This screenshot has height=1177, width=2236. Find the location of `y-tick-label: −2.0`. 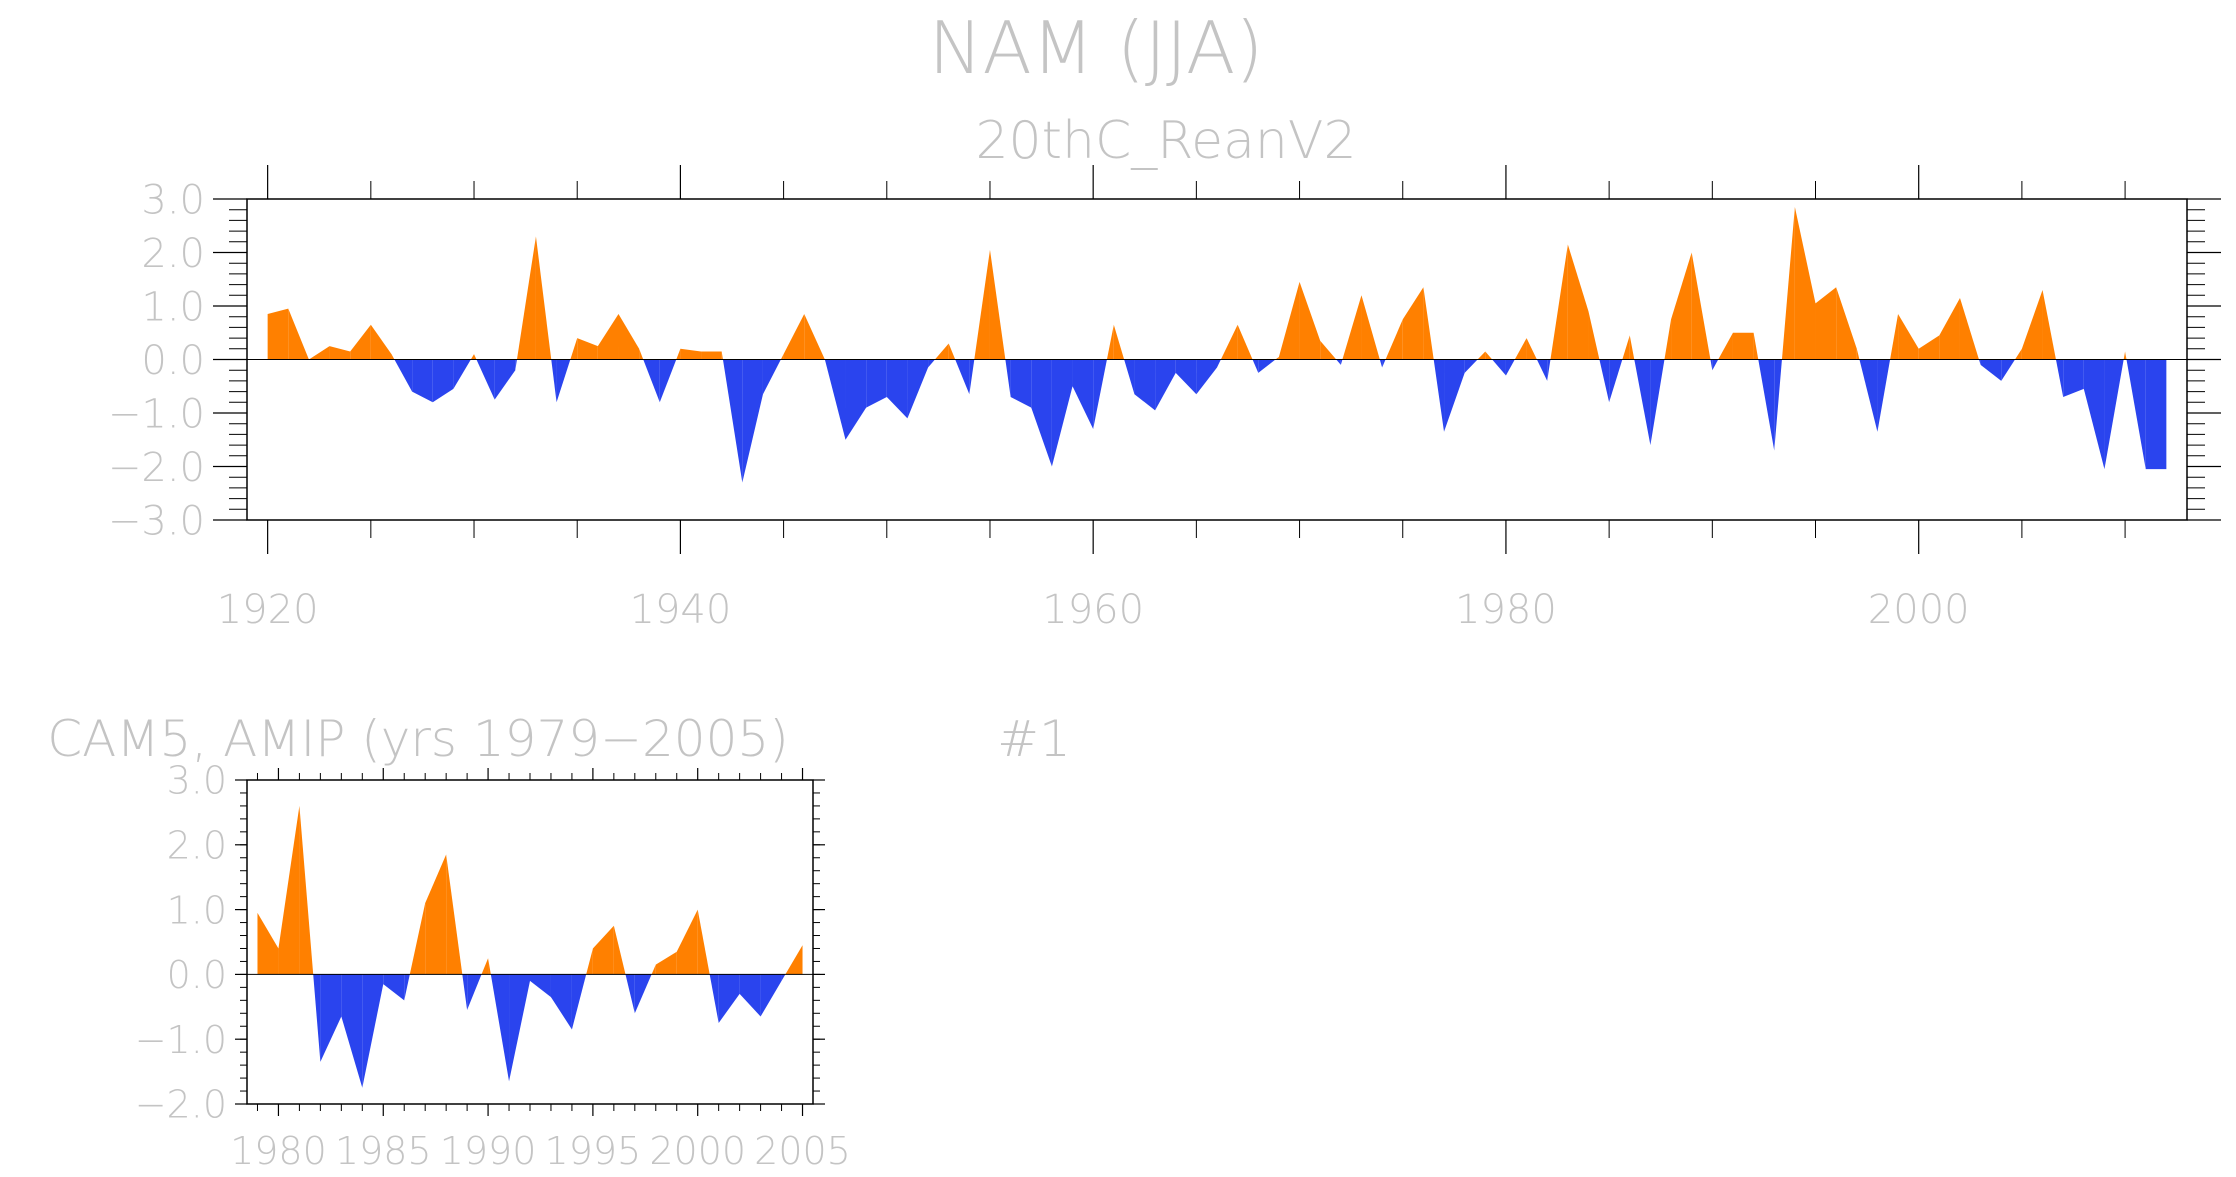

y-tick-label: −2.0 is located at coordinates (181, 1105).